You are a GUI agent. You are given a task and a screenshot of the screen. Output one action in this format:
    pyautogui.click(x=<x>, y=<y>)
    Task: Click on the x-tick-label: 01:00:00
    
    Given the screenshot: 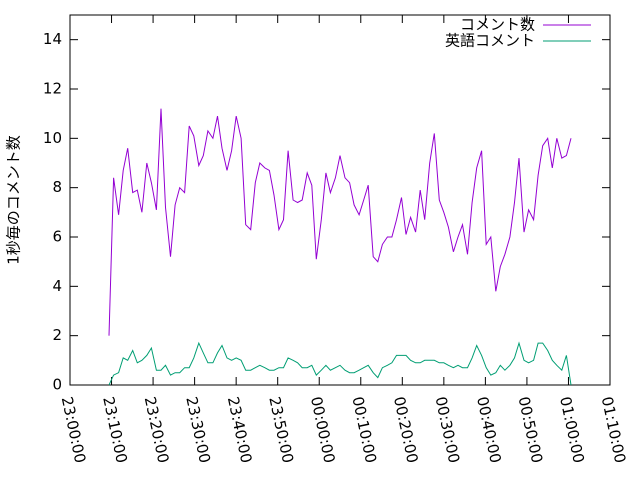 What is the action you would take?
    pyautogui.click(x=572, y=430)
    